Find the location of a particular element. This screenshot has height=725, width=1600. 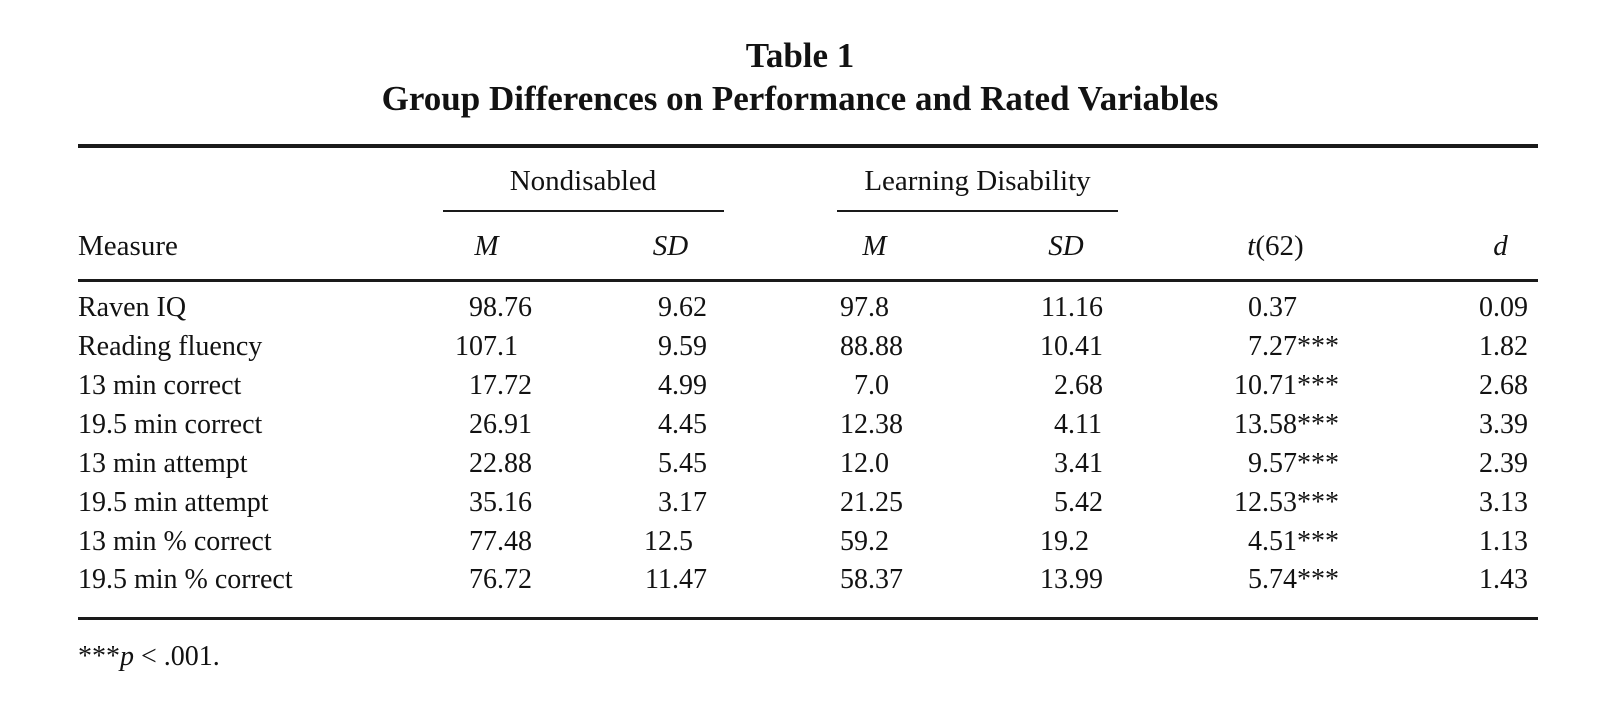

column-group-learning-disability: Learning Disability is located at coordinates (950, 183).